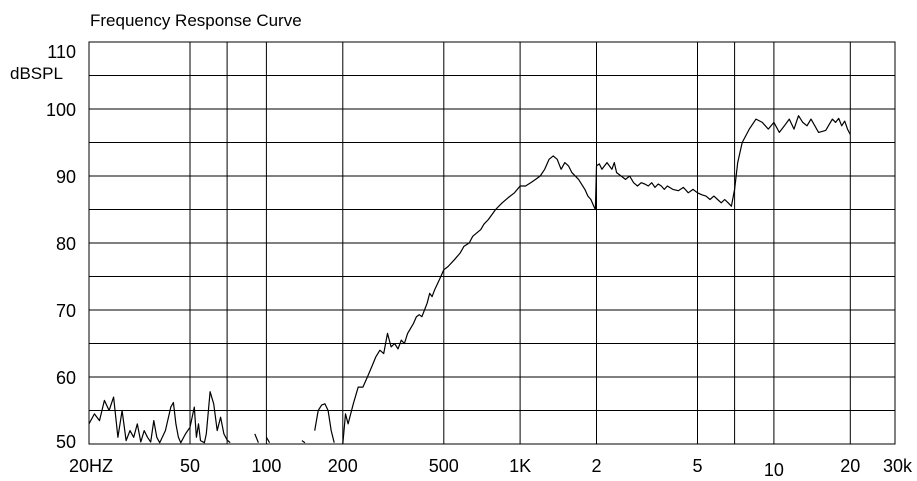 The height and width of the screenshot is (481, 917). What do you see at coordinates (66, 311) in the screenshot?
I see `y-tick-label: 70` at bounding box center [66, 311].